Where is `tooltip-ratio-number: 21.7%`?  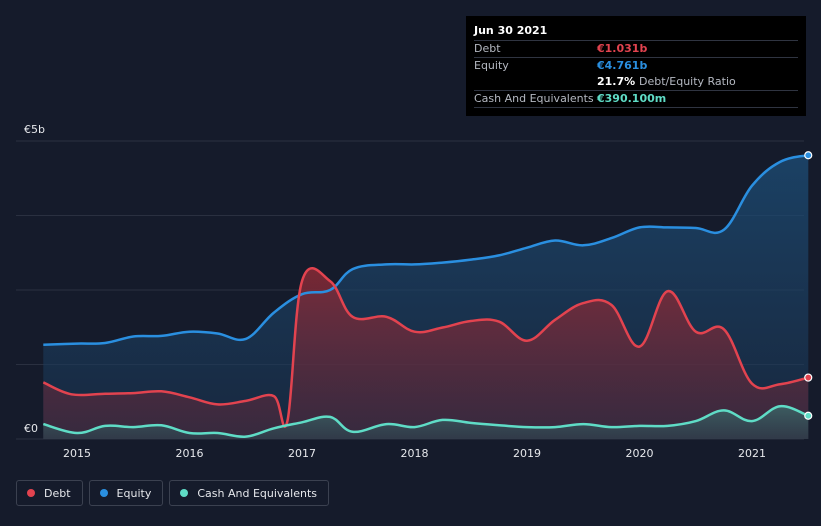
tooltip-ratio-number: 21.7% is located at coordinates (616, 81).